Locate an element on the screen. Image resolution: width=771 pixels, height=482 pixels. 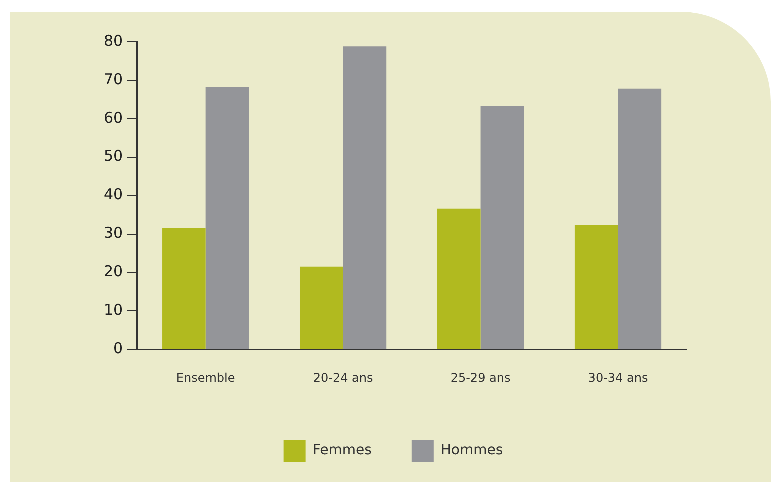
y-tick-label: 10 is located at coordinates (114, 310).